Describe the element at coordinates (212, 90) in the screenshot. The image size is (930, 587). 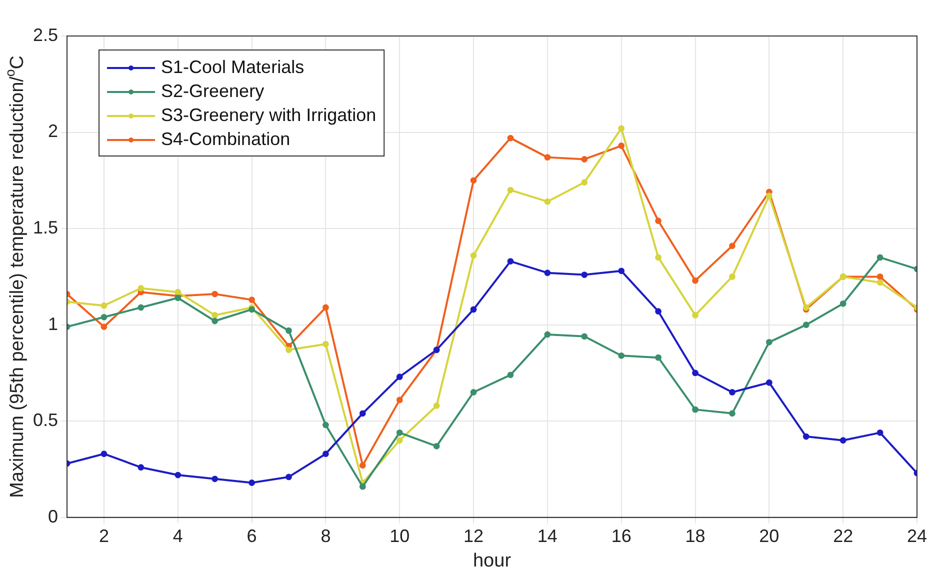
I see `legend-label: S2-Greenery` at that location.